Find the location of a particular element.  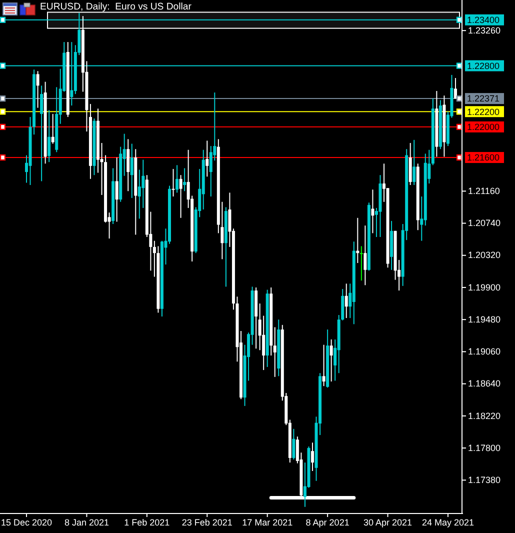

ref-line-label: 1.21600 is located at coordinates (483, 157).